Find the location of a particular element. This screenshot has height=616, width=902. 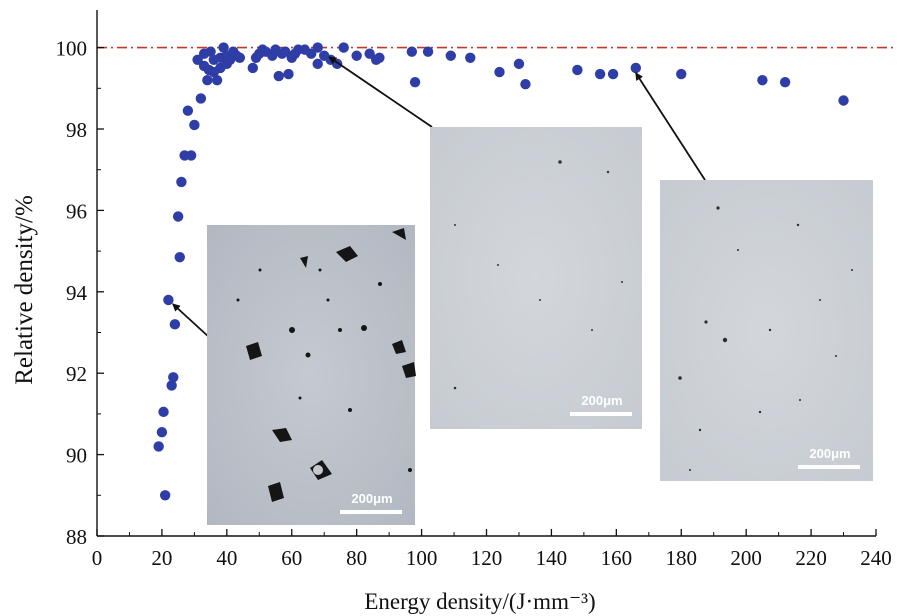

x-axis-label: Energy density/(J·mm⁻³) is located at coordinates (479, 601).